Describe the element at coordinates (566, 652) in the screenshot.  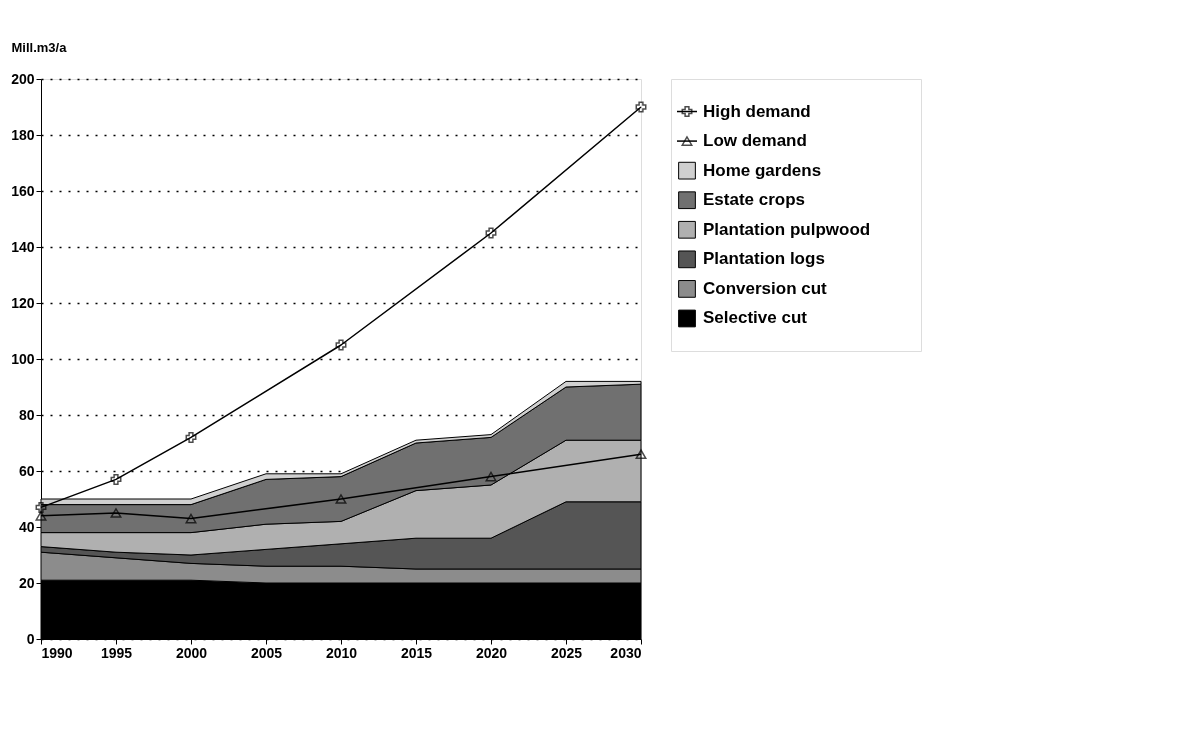
I see `x-tick-label: 2025` at that location.